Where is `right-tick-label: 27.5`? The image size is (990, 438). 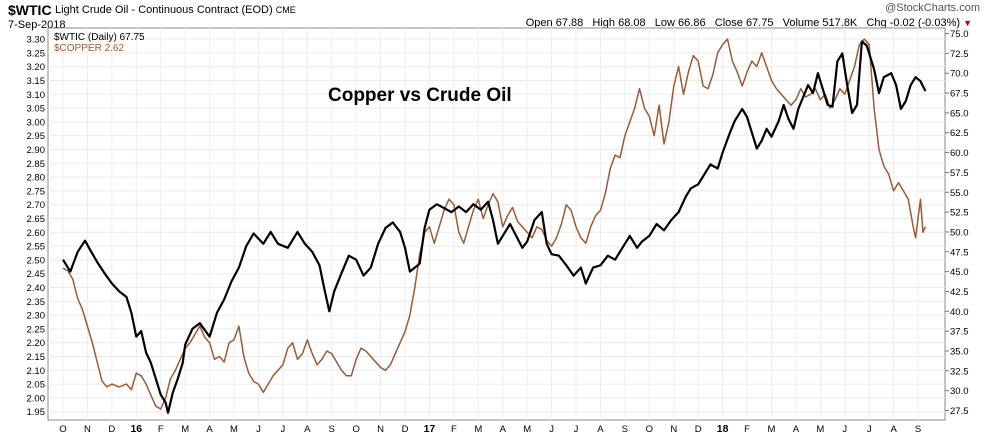
right-tick-label: 27.5 is located at coordinates (959, 411).